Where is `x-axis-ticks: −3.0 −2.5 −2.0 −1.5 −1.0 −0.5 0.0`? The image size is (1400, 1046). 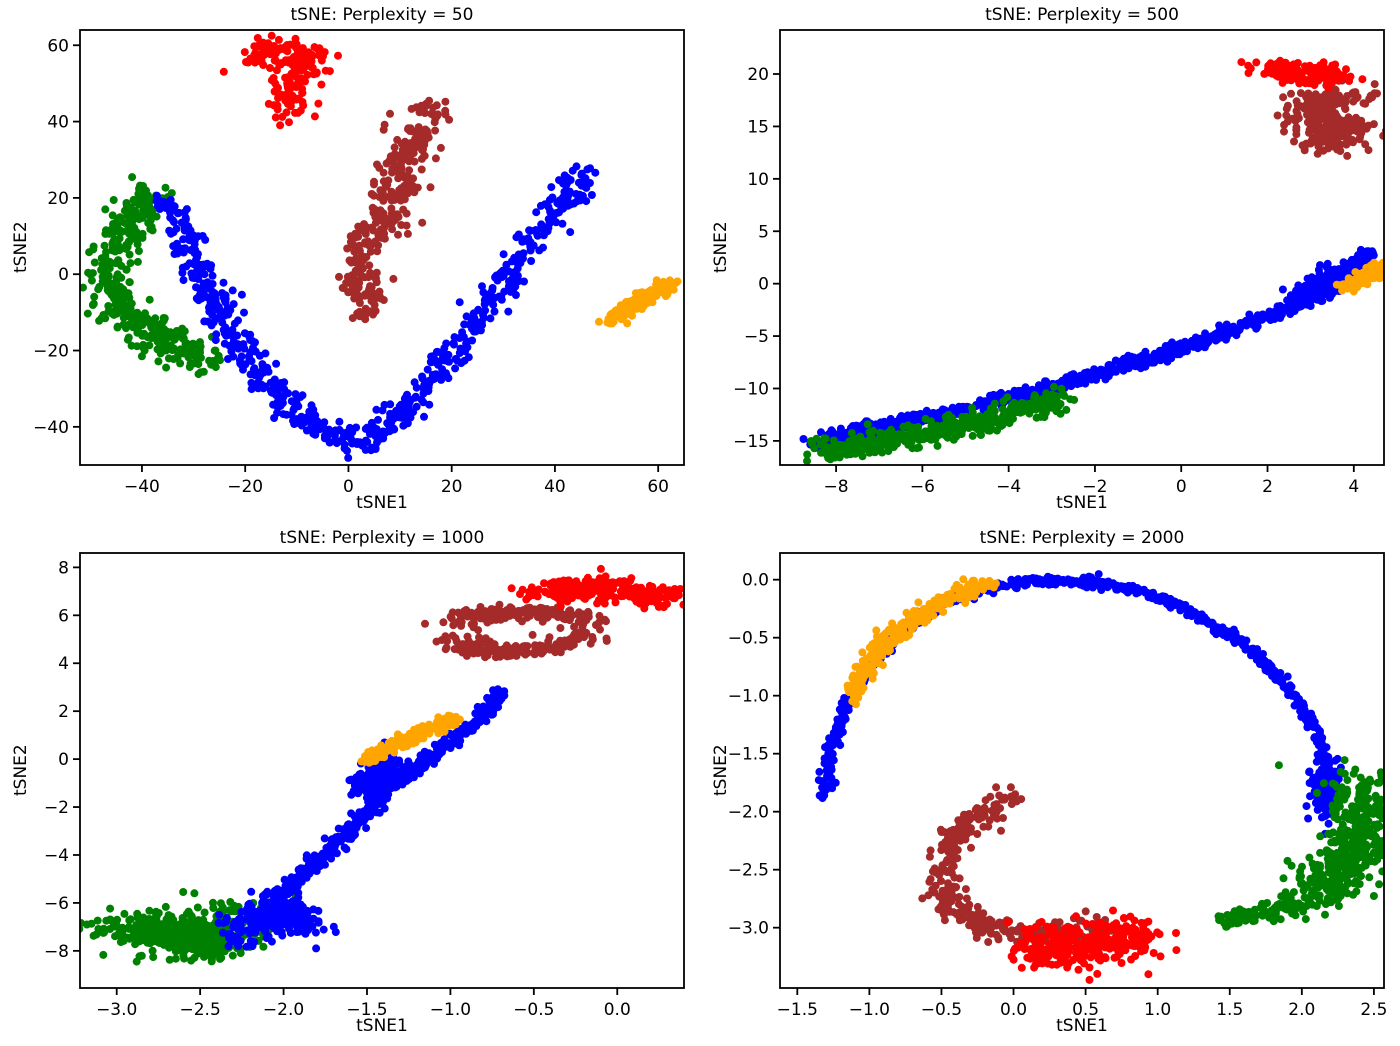 x-axis-ticks: −3.0 −2.5 −2.0 −1.5 −1.0 −0.5 0.0 is located at coordinates (363, 1004).